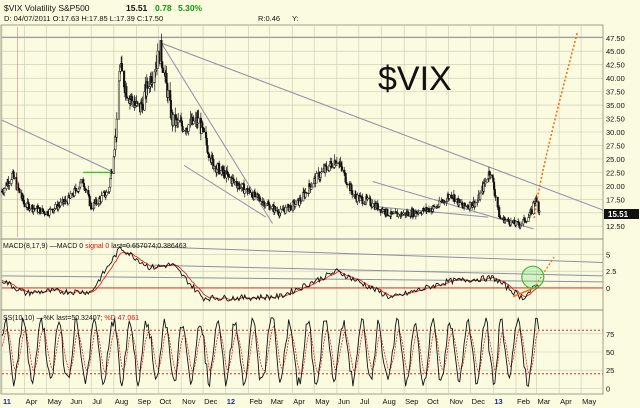 Image resolution: width=640 pixels, height=408 pixels. What do you see at coordinates (344, 401) in the screenshot?
I see `x-tick-label: Jun` at bounding box center [344, 401].